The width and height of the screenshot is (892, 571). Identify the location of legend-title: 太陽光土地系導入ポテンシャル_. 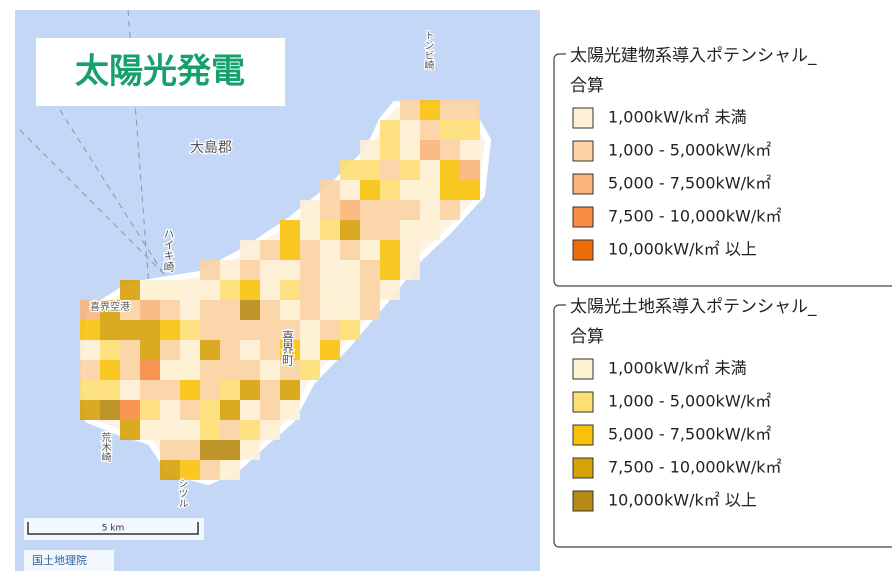
(693, 307).